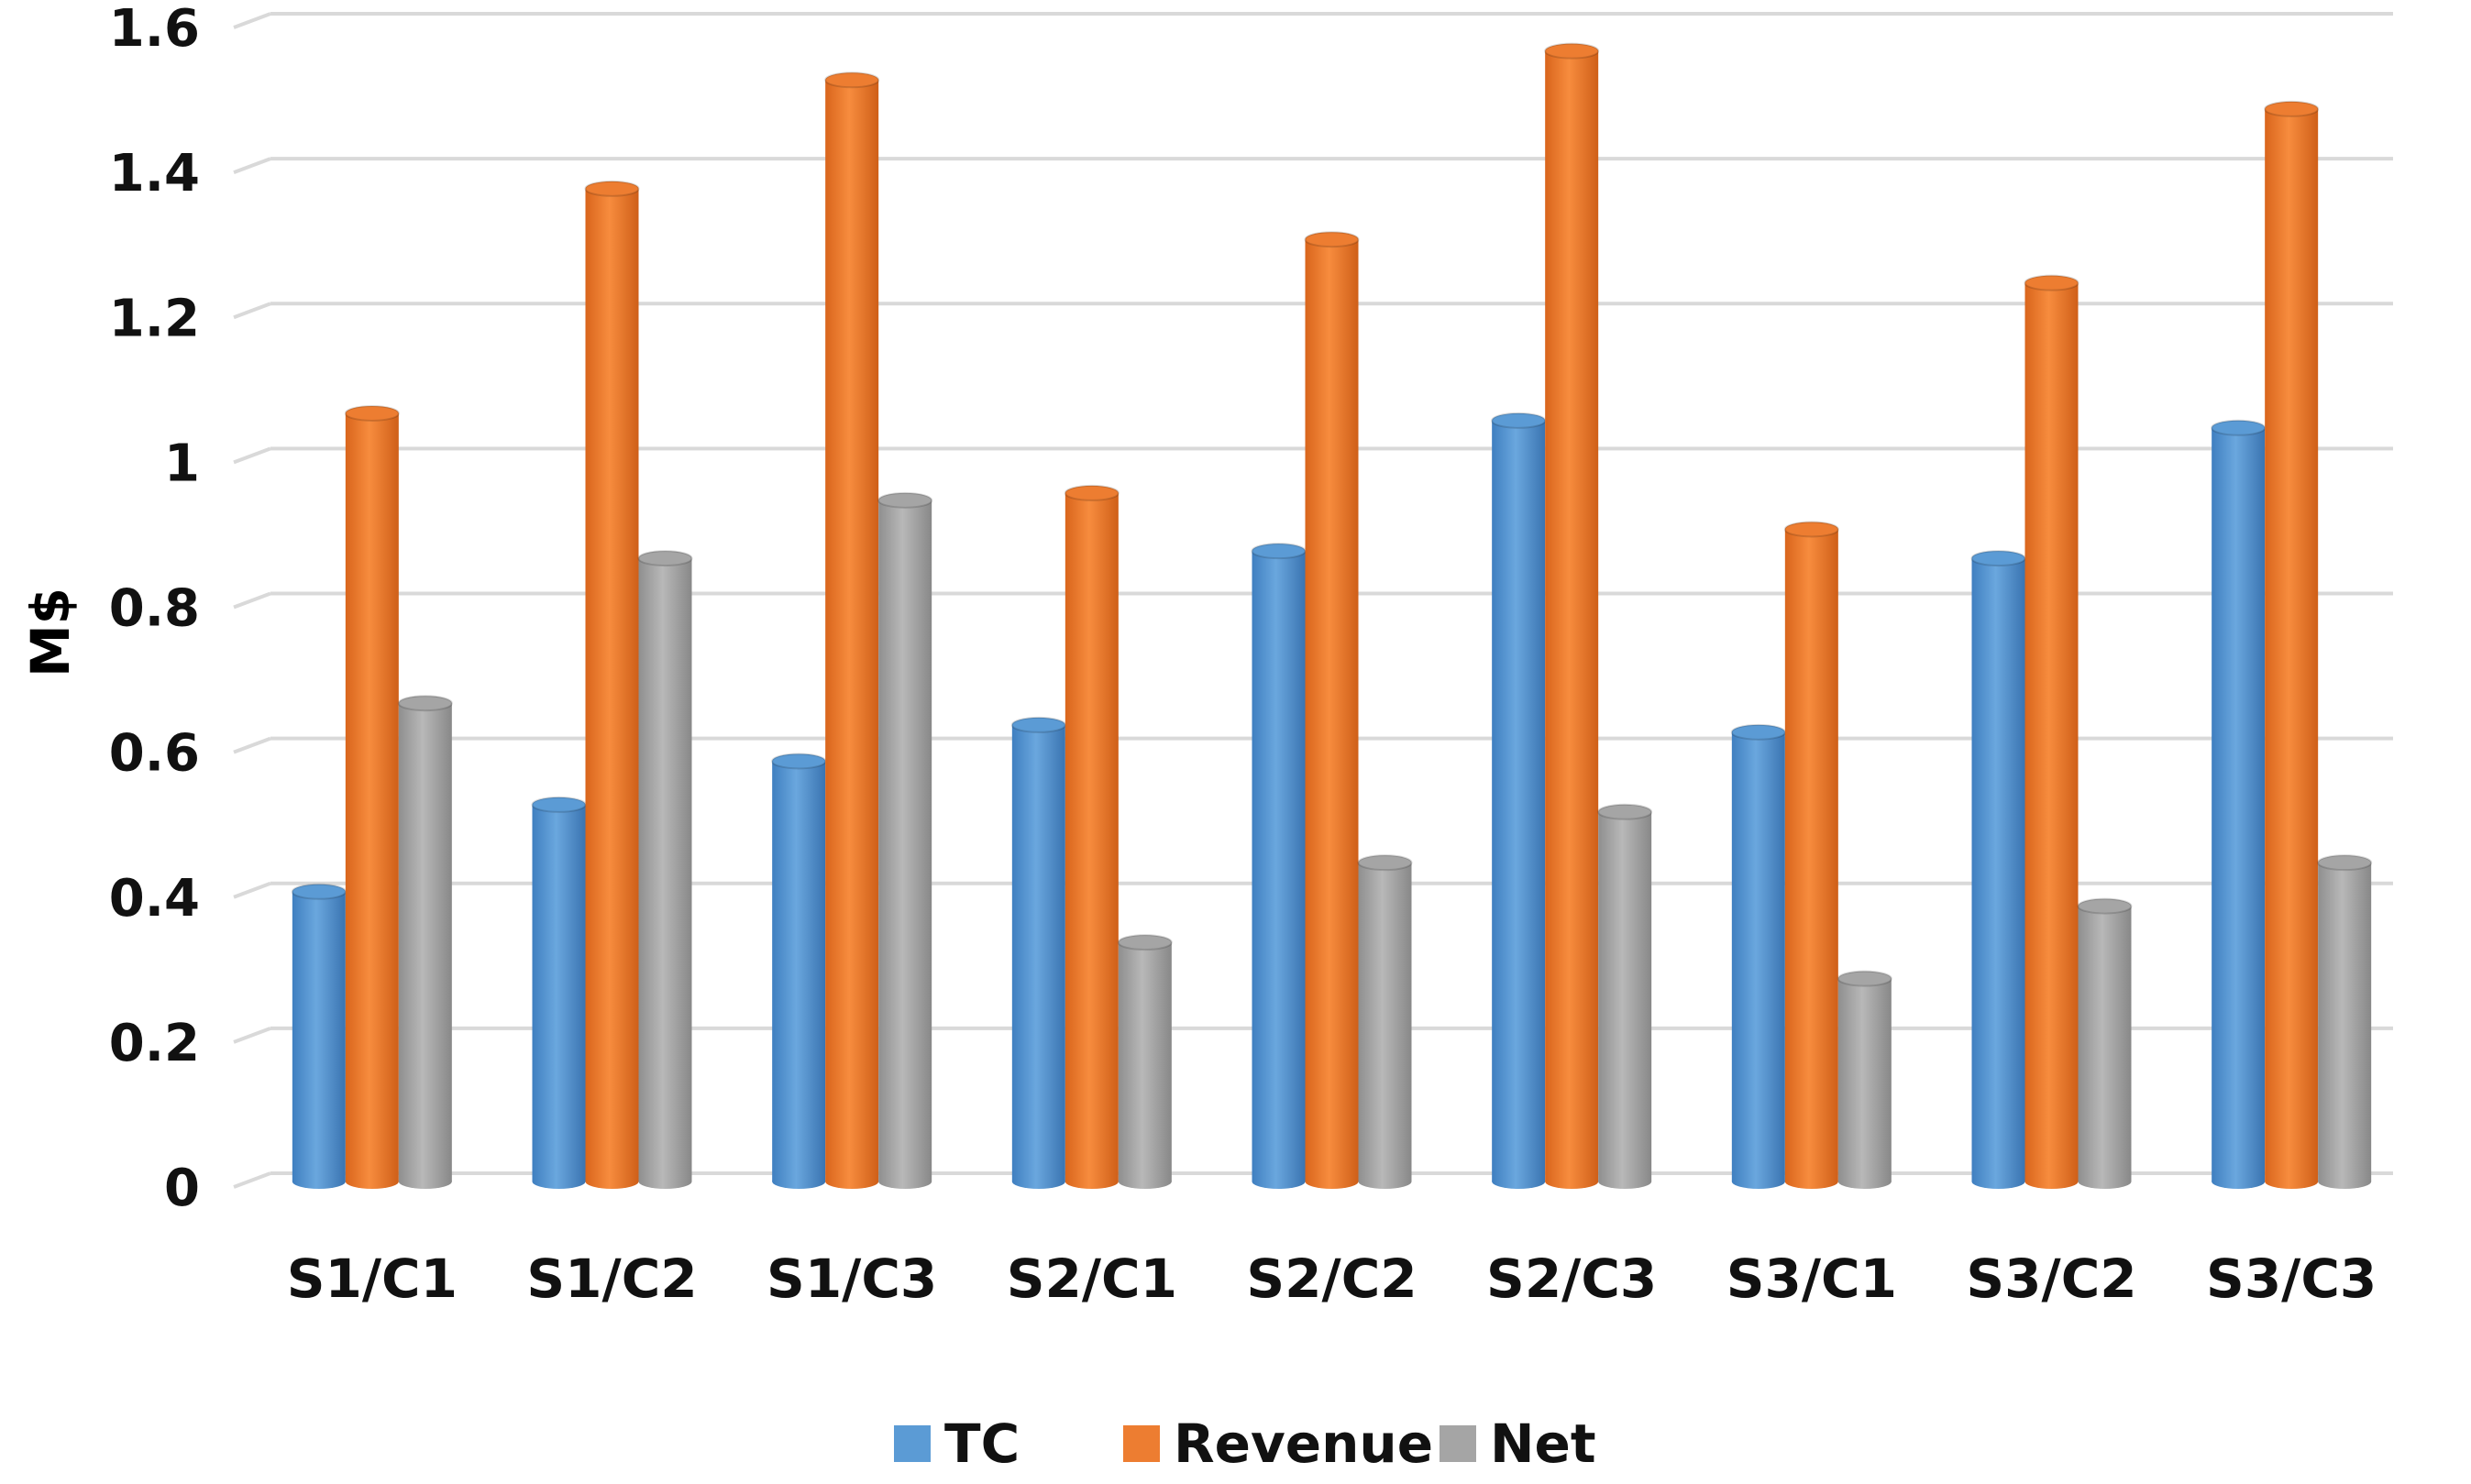 This screenshot has height=1484, width=2471. What do you see at coordinates (611, 1279) in the screenshot?
I see `x-tick-label: S1/C2` at bounding box center [611, 1279].